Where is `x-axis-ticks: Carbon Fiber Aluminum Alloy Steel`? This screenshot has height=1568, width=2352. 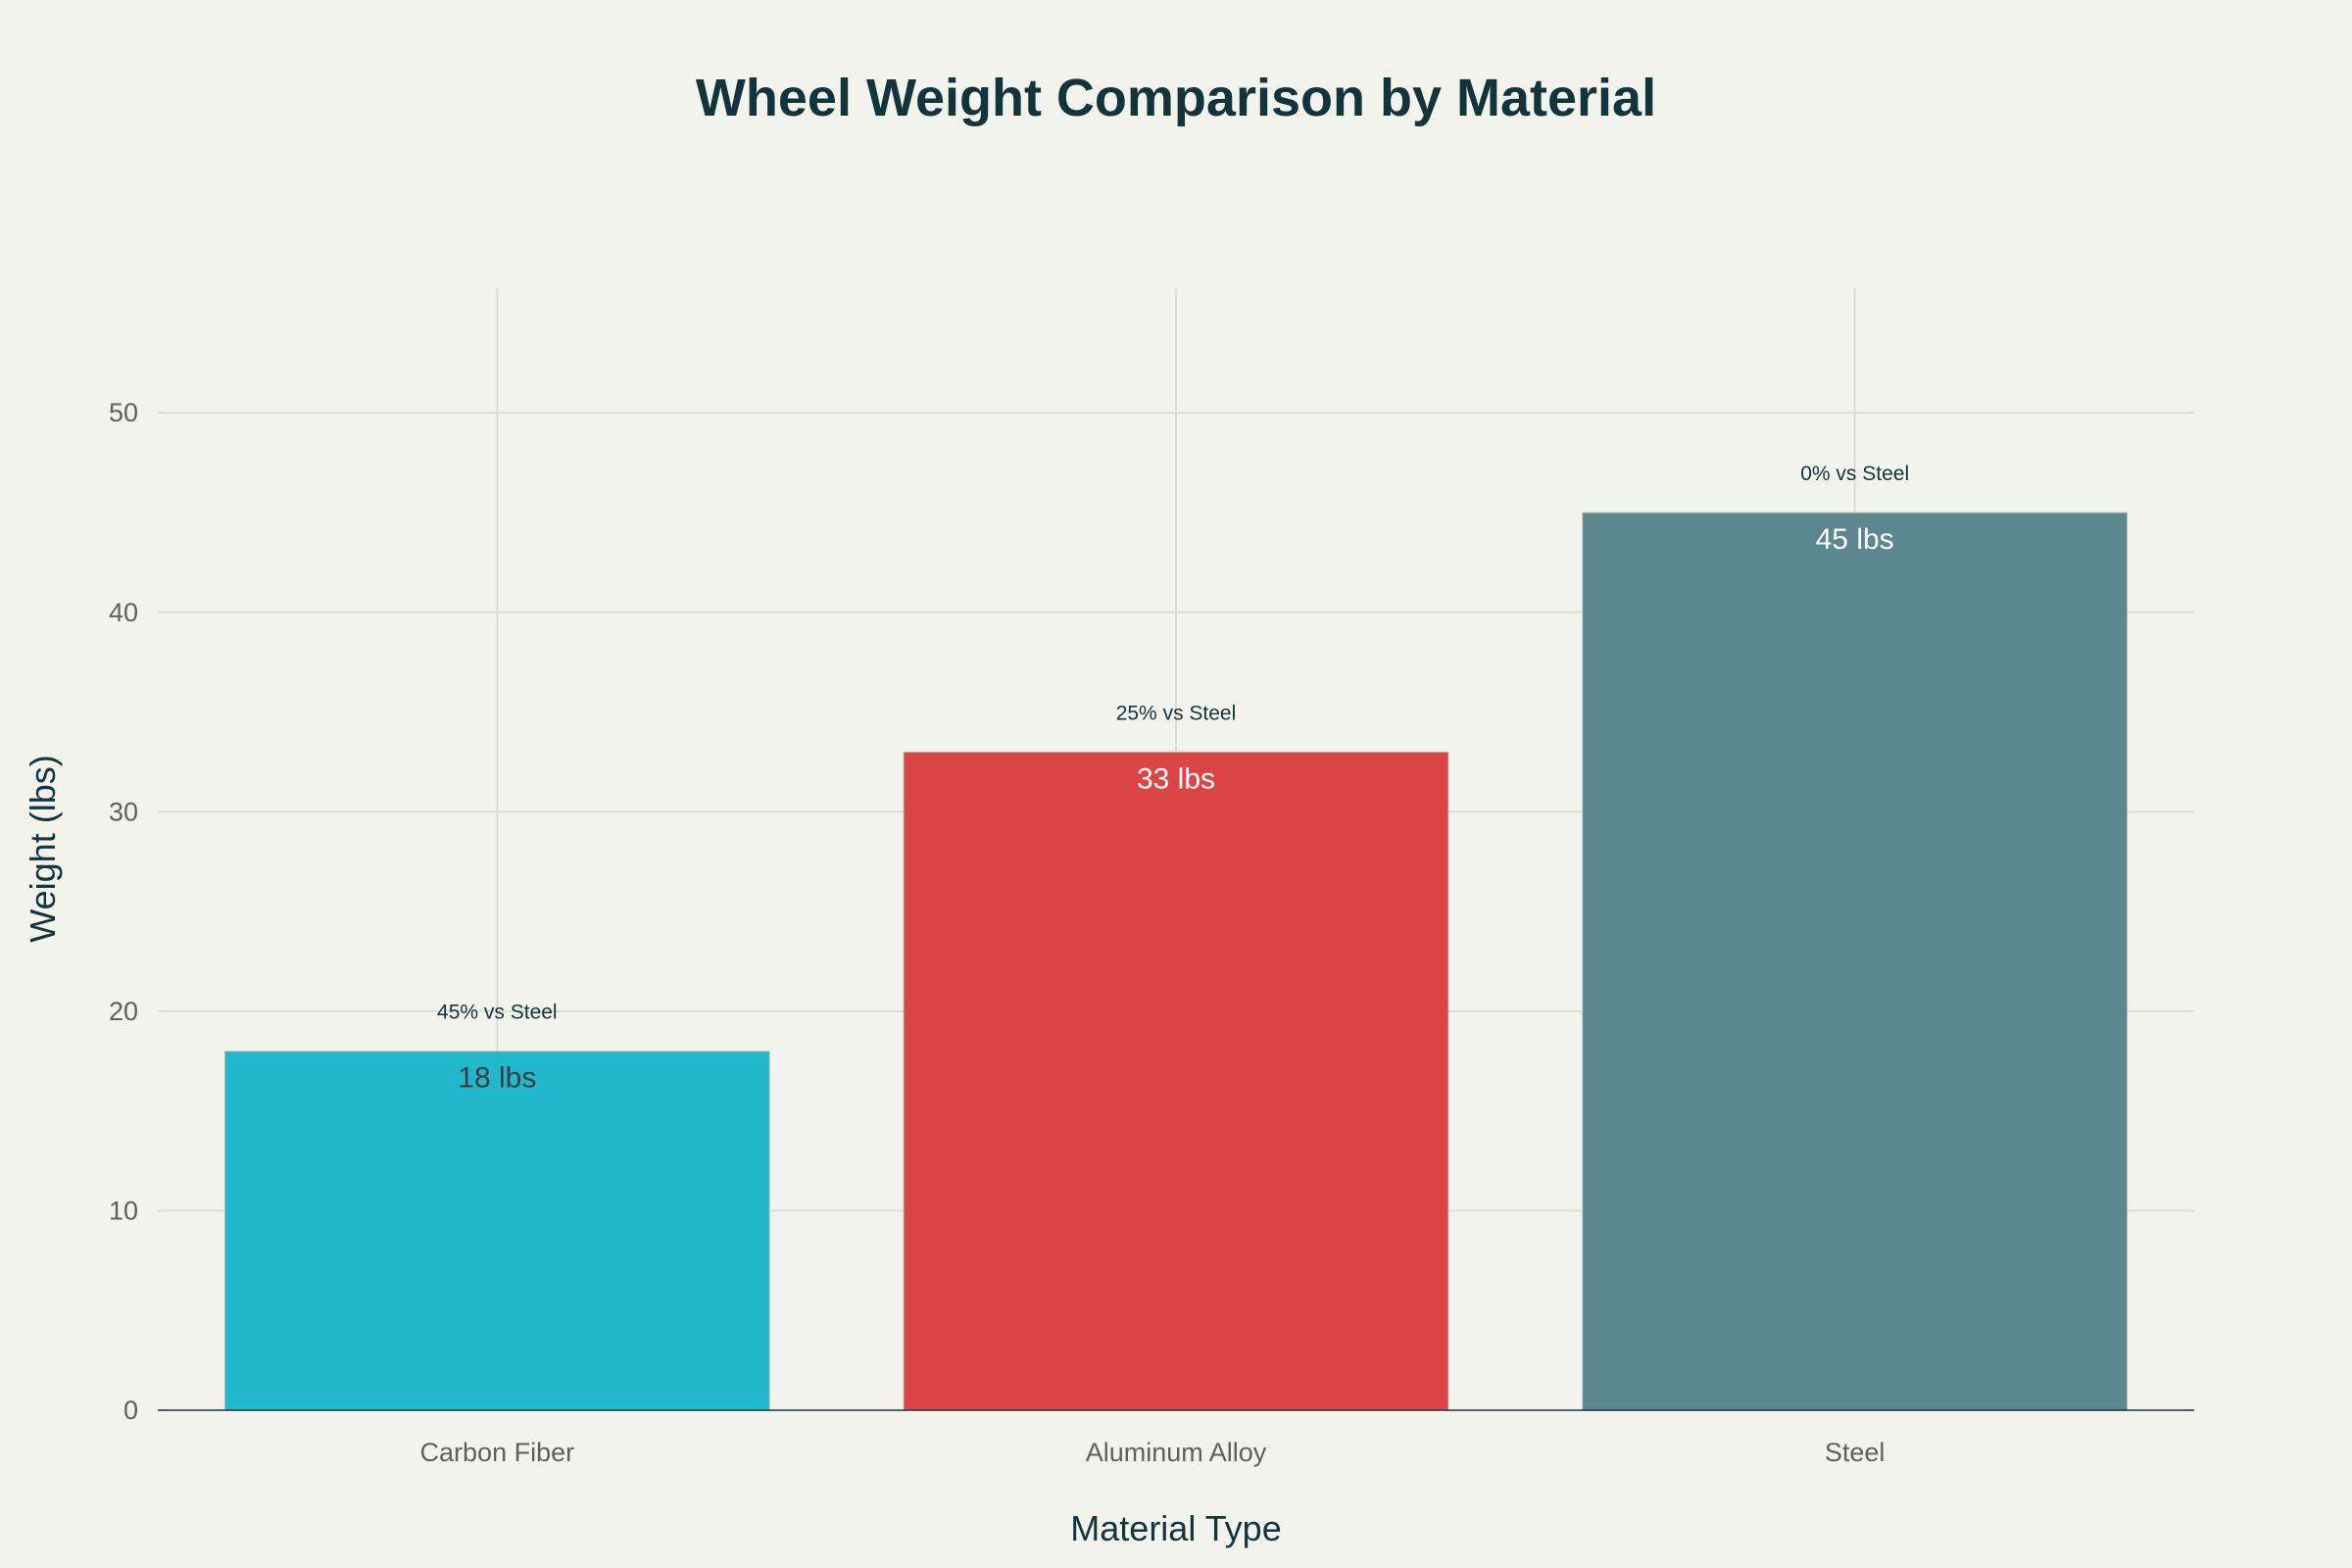 x-axis-ticks: Carbon Fiber Aluminum Alloy Steel is located at coordinates (1153, 1452).